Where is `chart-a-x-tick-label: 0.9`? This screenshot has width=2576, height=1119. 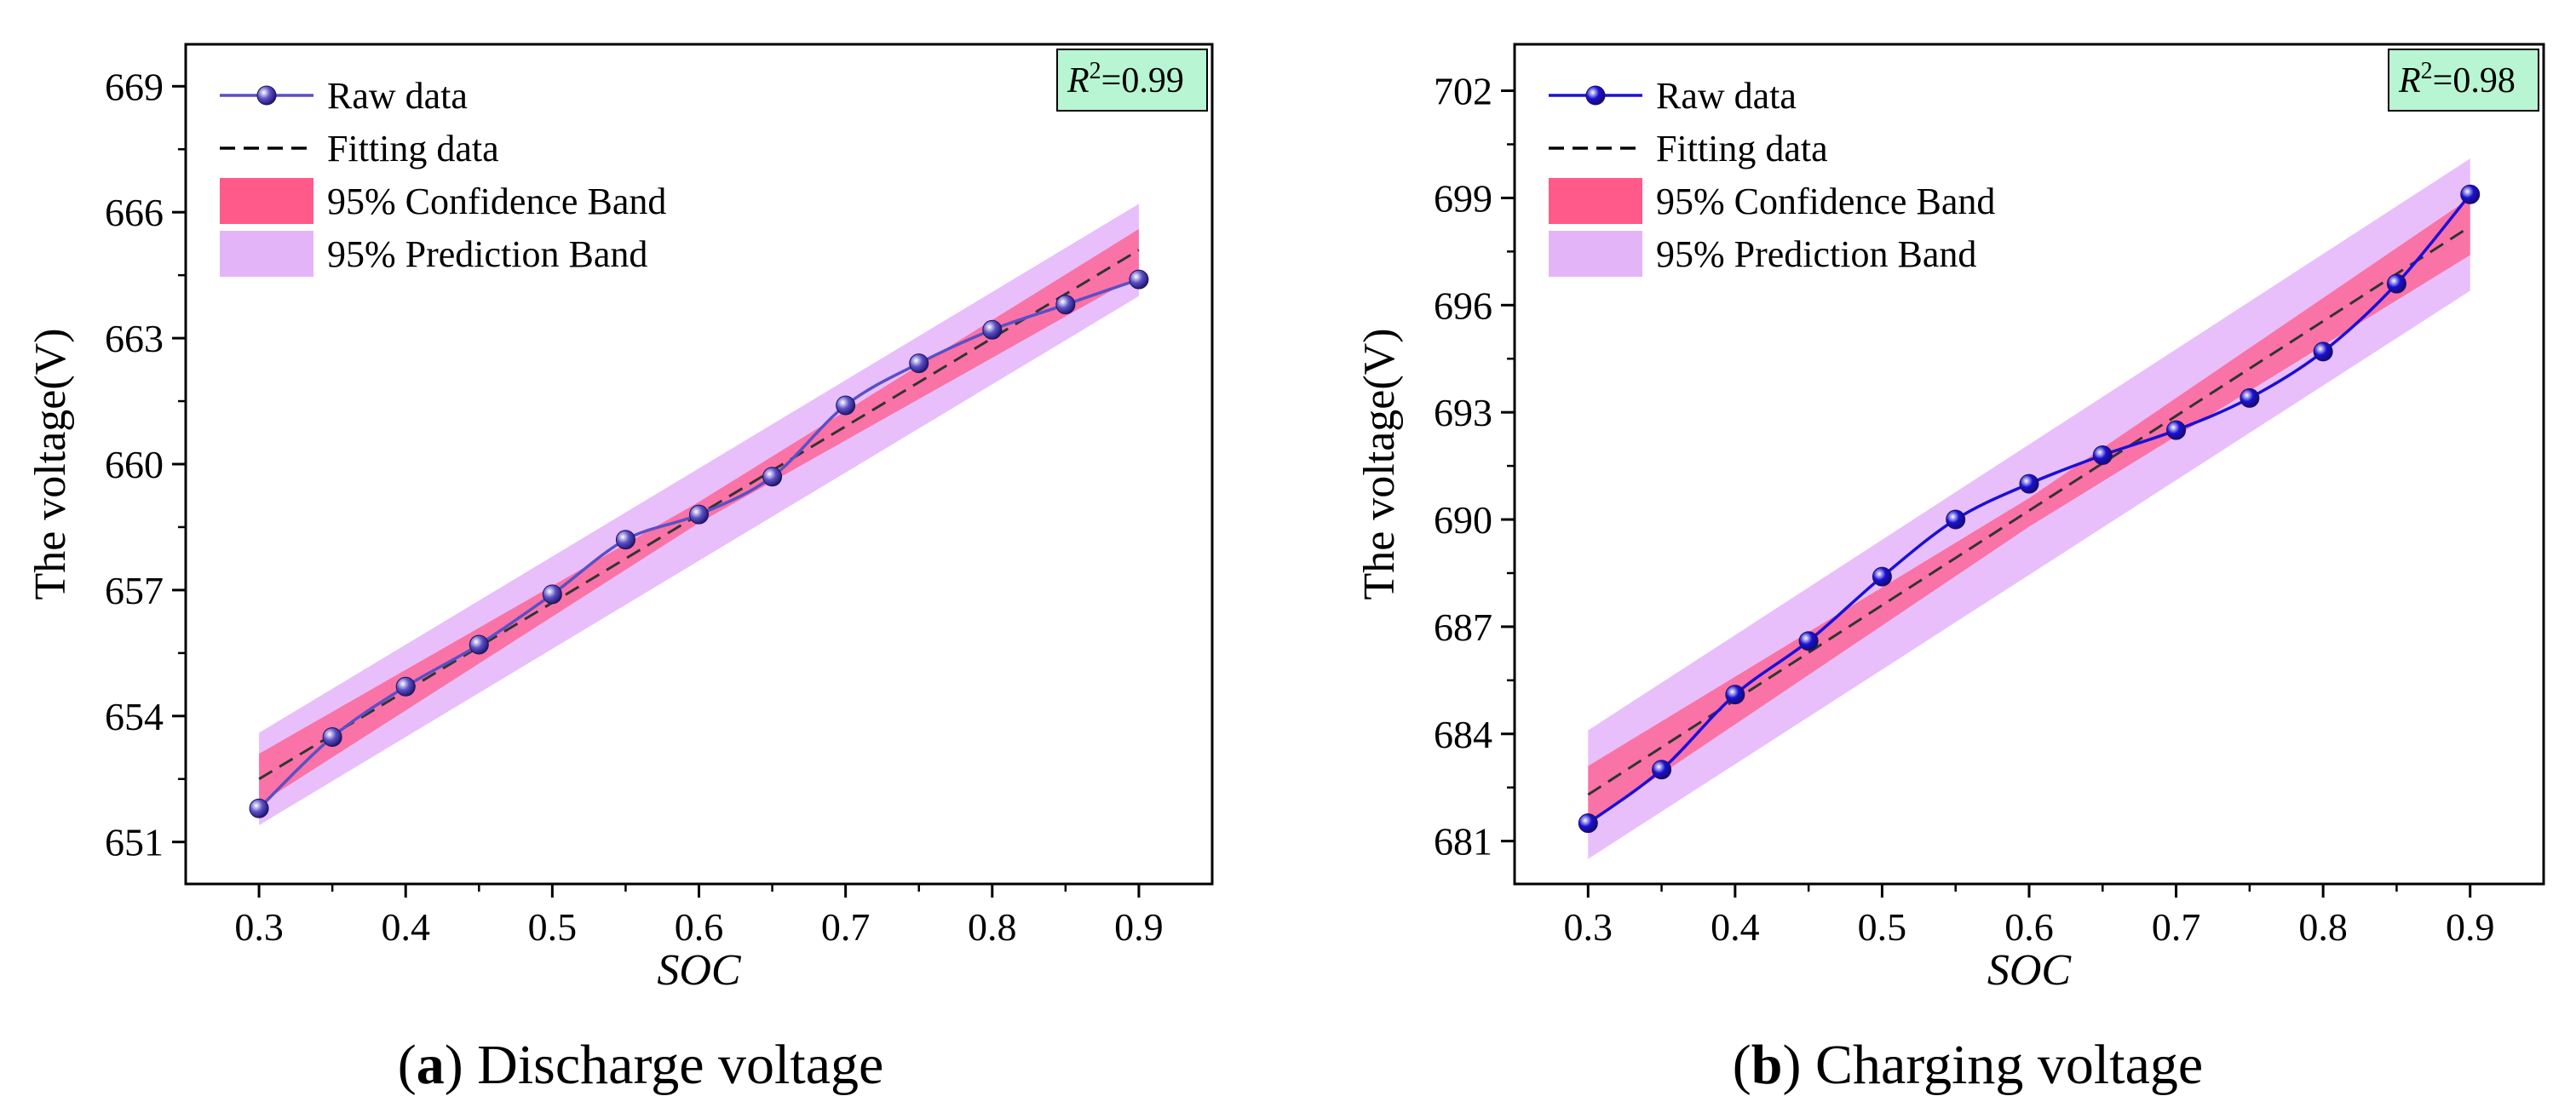 chart-a-x-tick-label: 0.9 is located at coordinates (1139, 927).